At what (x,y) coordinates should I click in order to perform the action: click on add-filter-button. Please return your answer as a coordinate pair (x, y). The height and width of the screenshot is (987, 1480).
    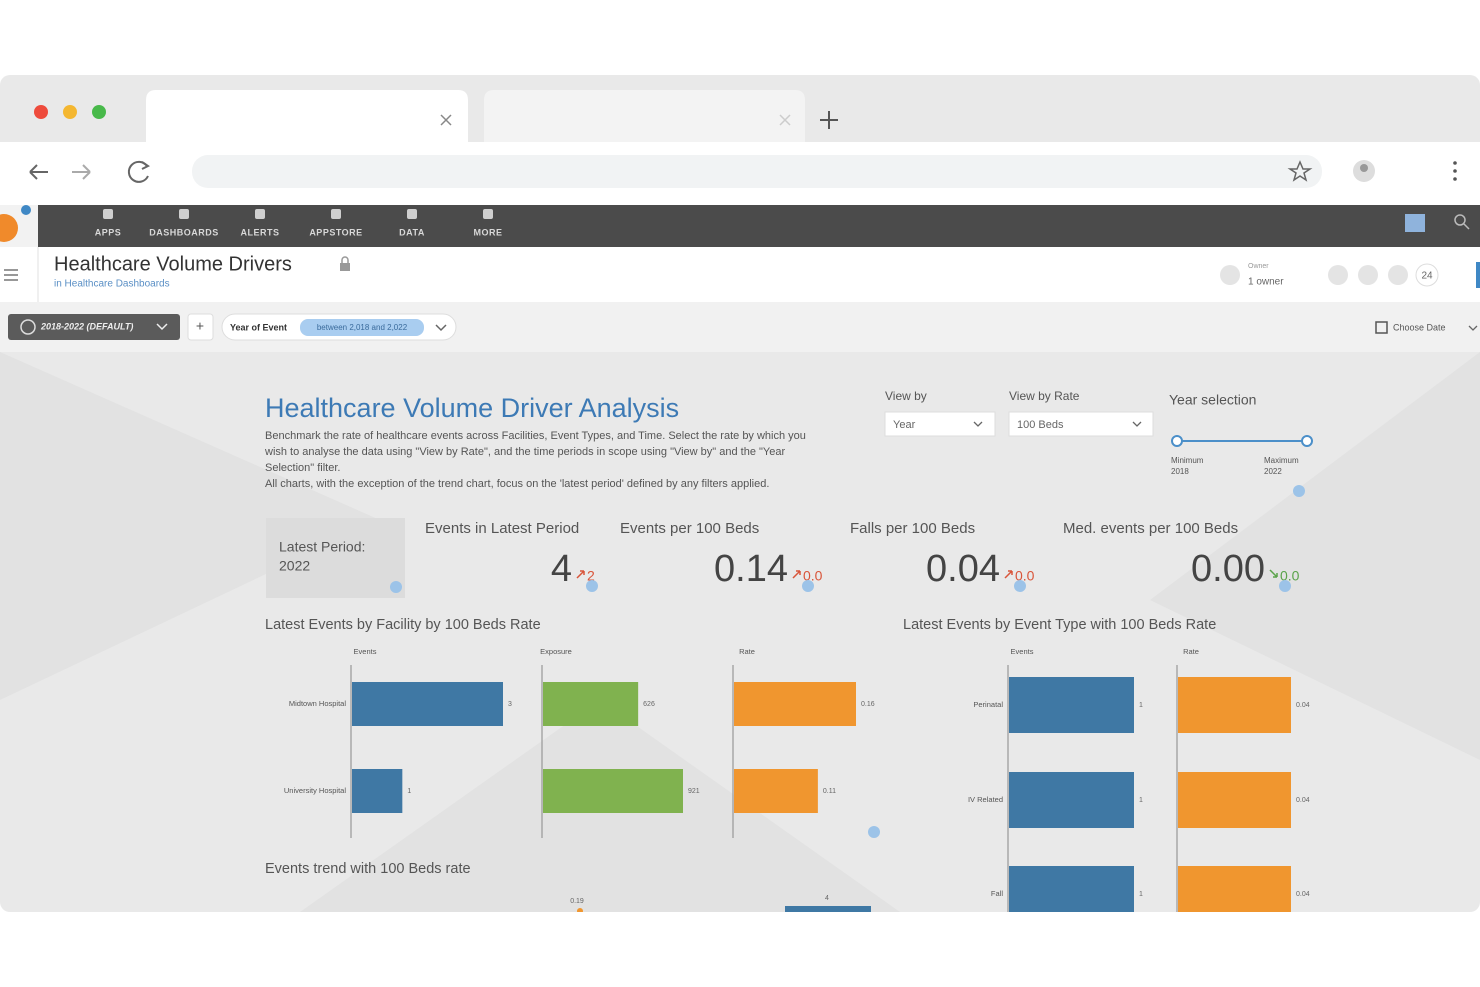
    Looking at the image, I should click on (200, 327).